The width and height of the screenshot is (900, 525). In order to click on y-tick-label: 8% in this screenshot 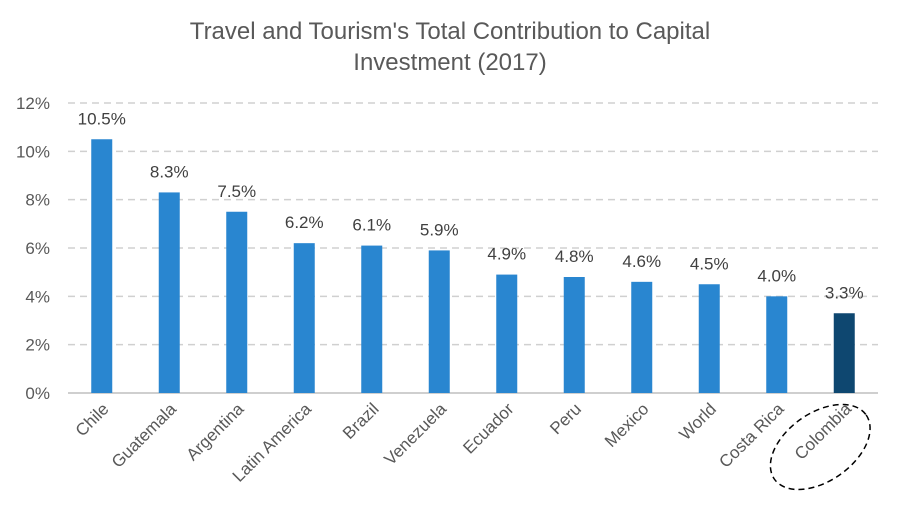, I will do `click(37, 200)`.